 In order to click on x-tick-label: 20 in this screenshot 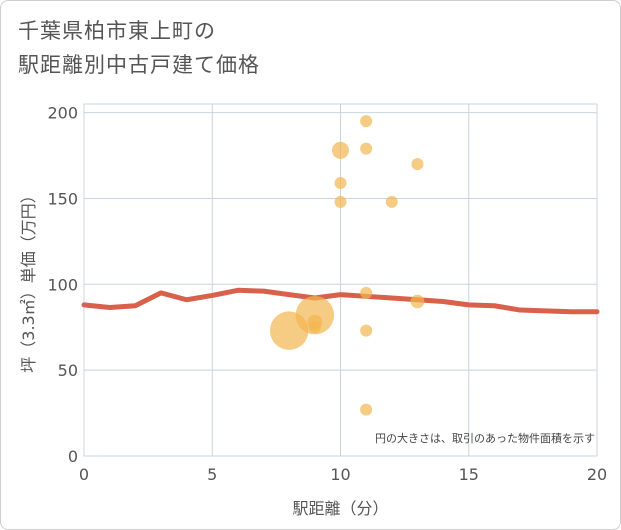, I will do `click(597, 474)`.